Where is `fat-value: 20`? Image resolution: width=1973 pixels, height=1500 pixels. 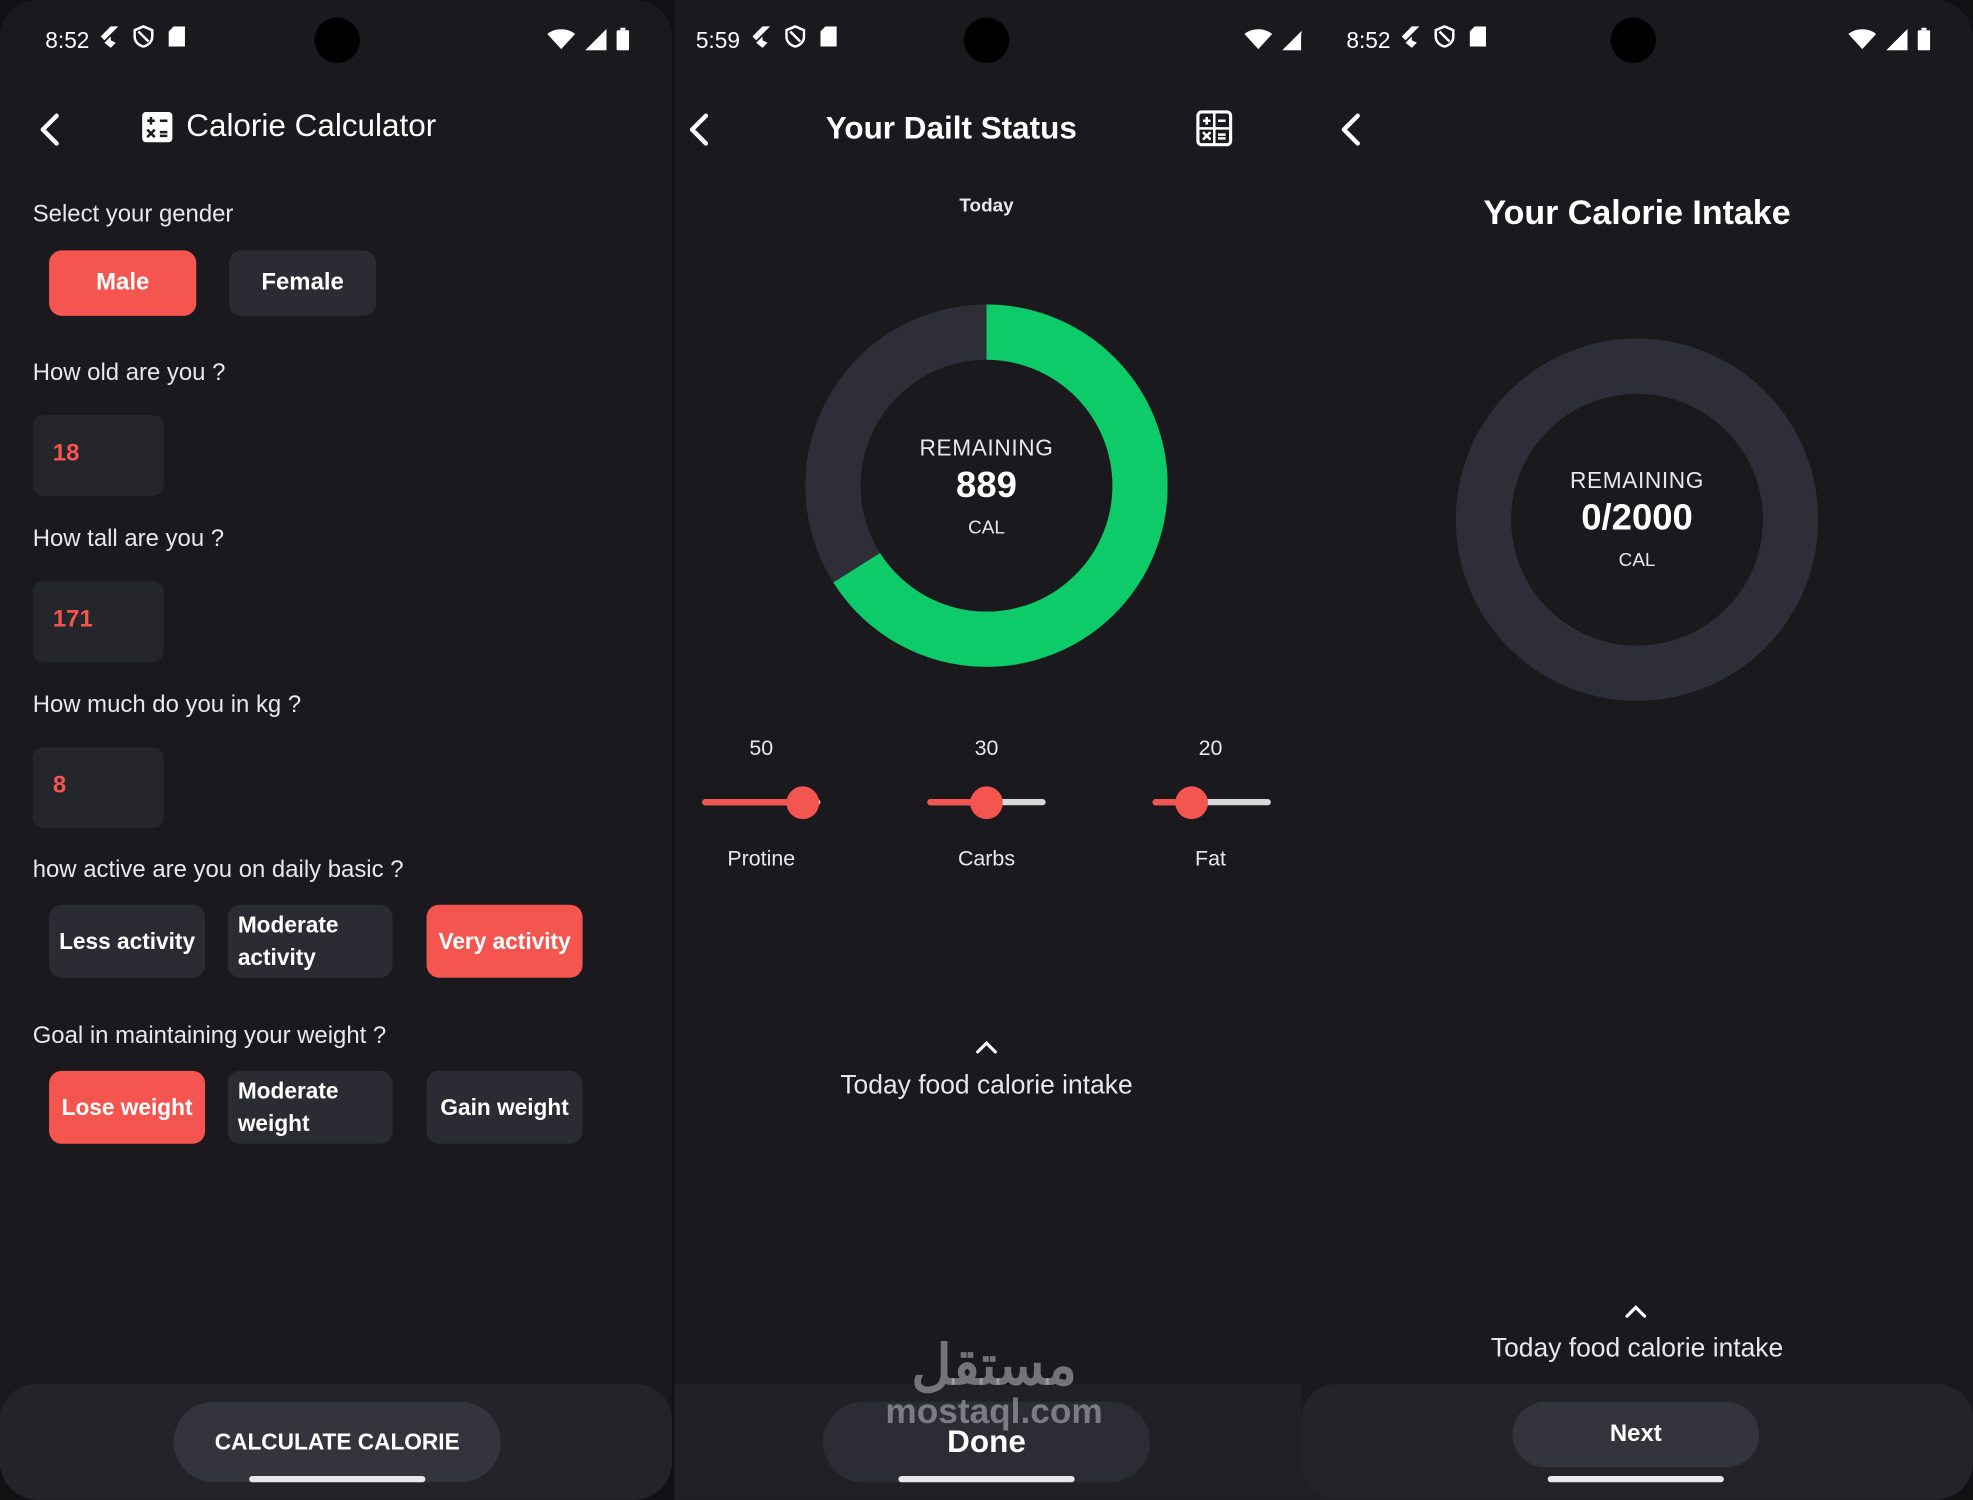
fat-value: 20 is located at coordinates (1210, 748).